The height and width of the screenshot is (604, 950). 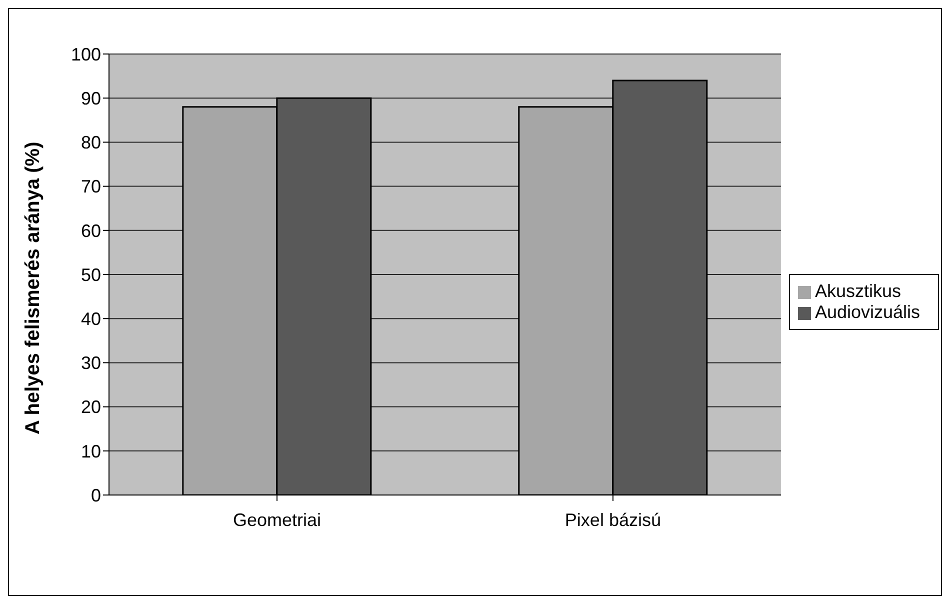 What do you see at coordinates (90, 318) in the screenshot?
I see `y-tick-label: 40` at bounding box center [90, 318].